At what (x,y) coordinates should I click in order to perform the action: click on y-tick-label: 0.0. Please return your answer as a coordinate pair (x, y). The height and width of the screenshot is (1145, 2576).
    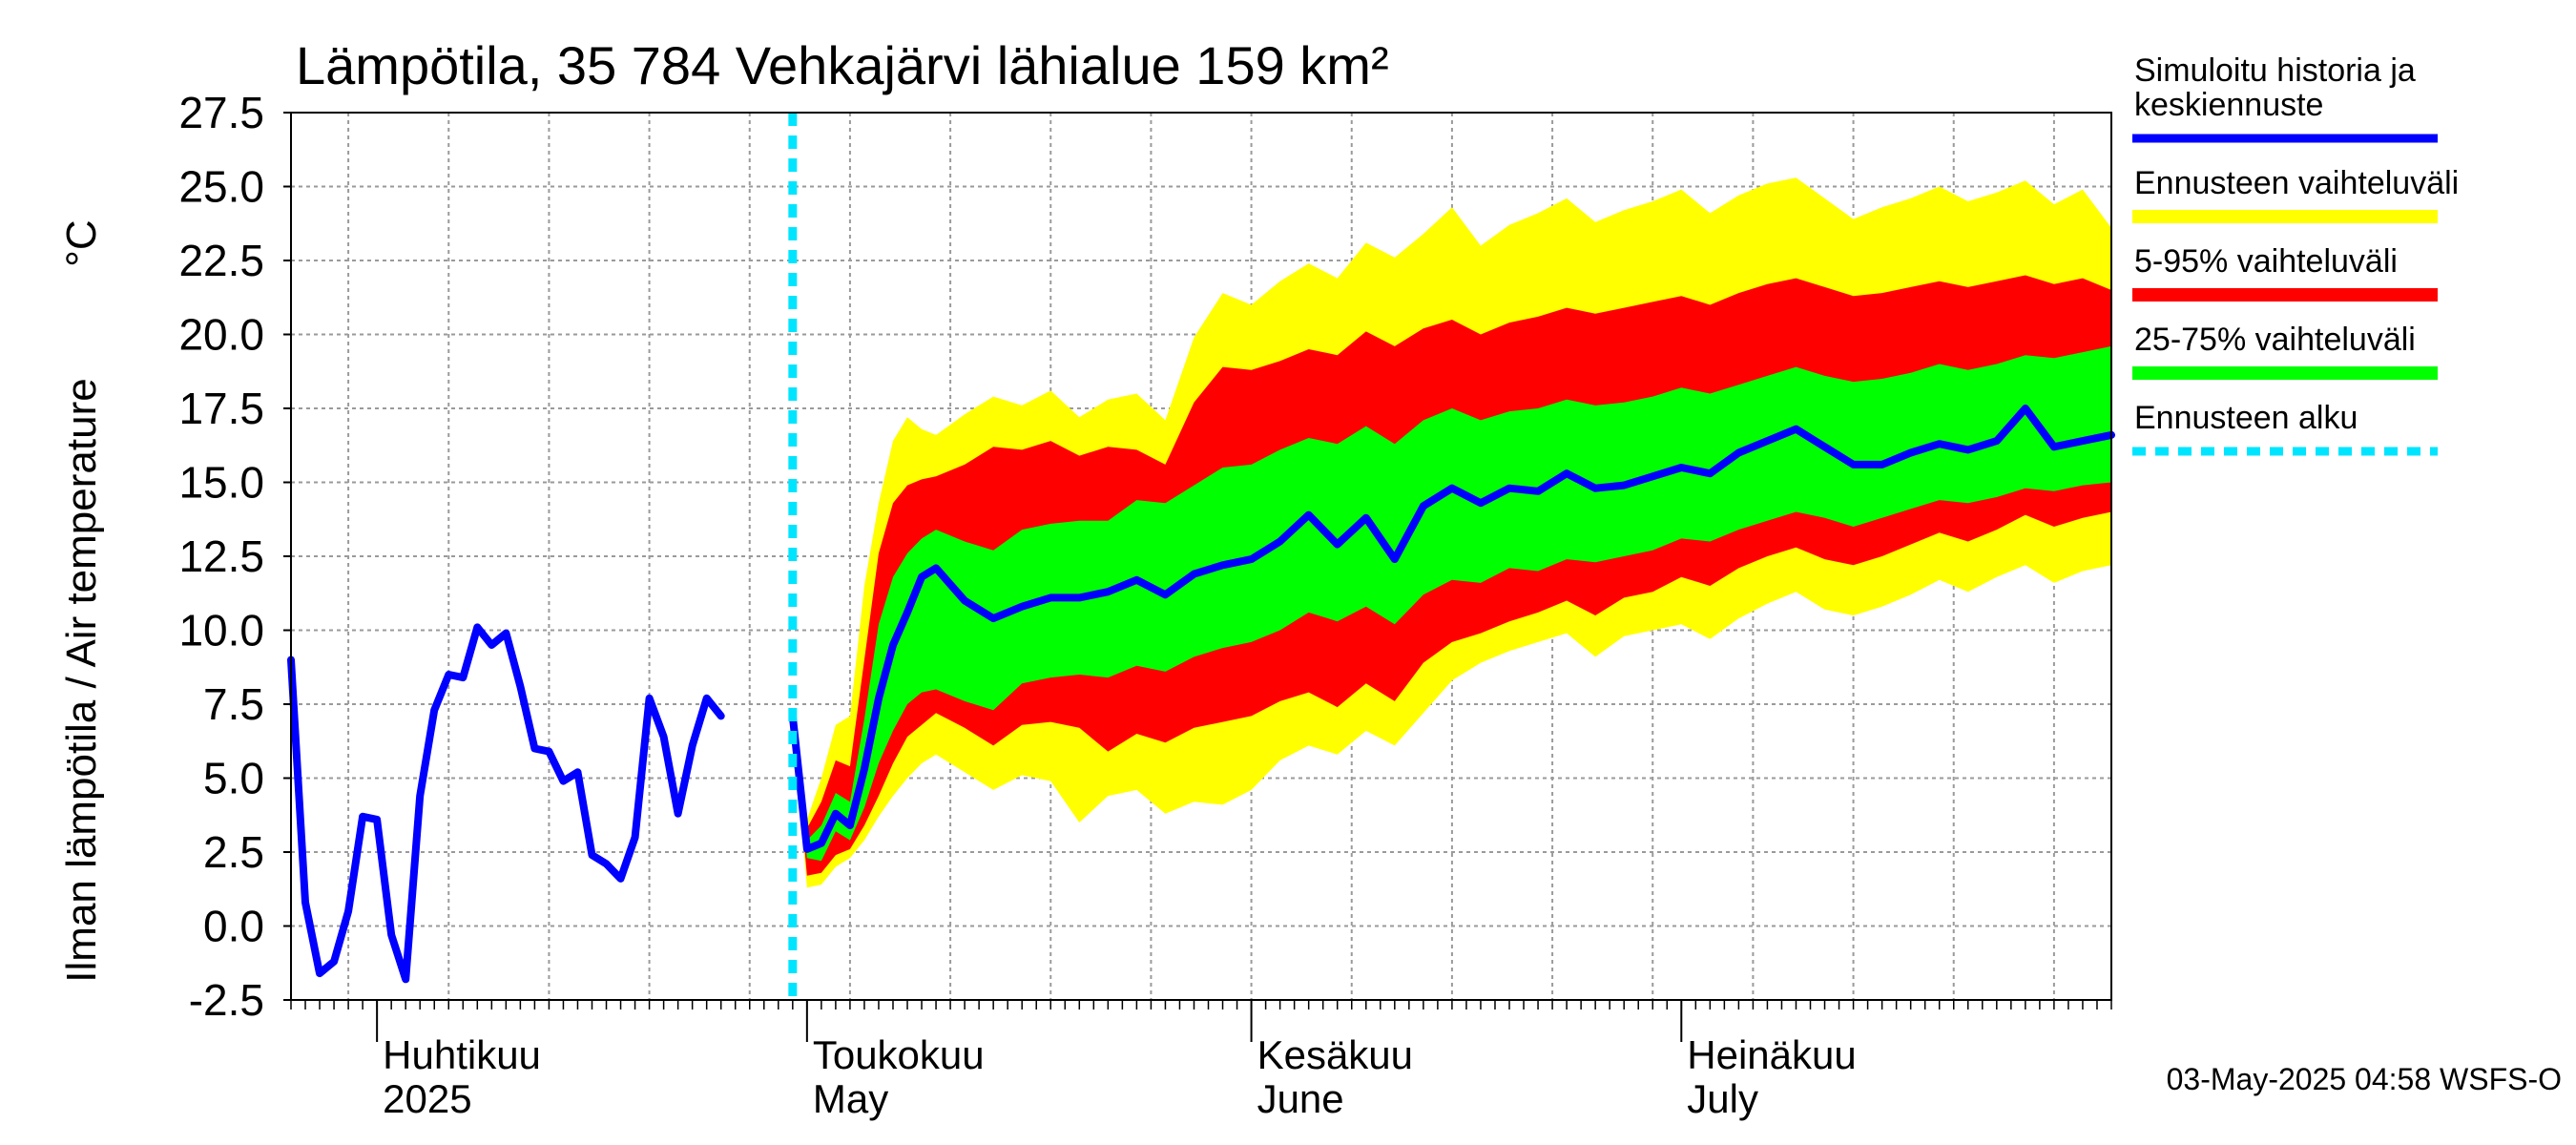
    Looking at the image, I should click on (233, 927).